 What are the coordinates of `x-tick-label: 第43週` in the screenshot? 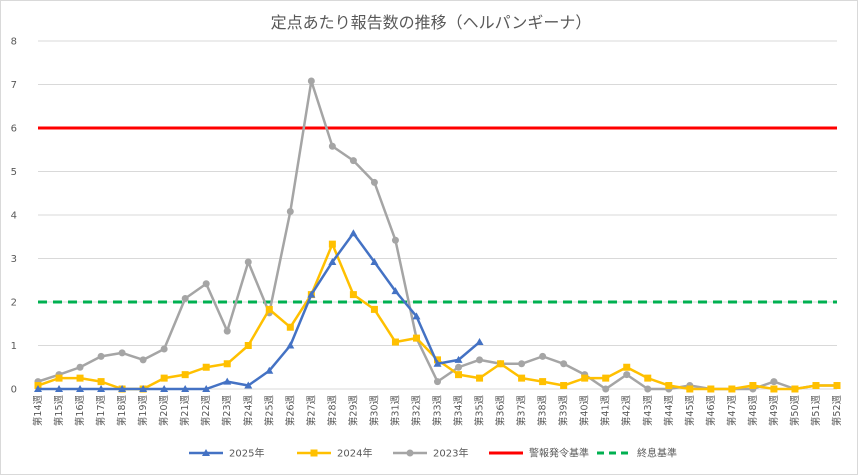 It's located at (648, 411).